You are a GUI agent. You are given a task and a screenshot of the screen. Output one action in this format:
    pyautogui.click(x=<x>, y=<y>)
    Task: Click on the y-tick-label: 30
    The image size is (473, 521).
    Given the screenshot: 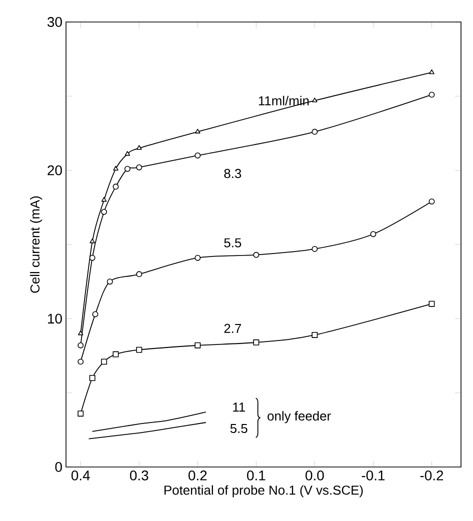 What is the action you would take?
    pyautogui.click(x=54, y=22)
    